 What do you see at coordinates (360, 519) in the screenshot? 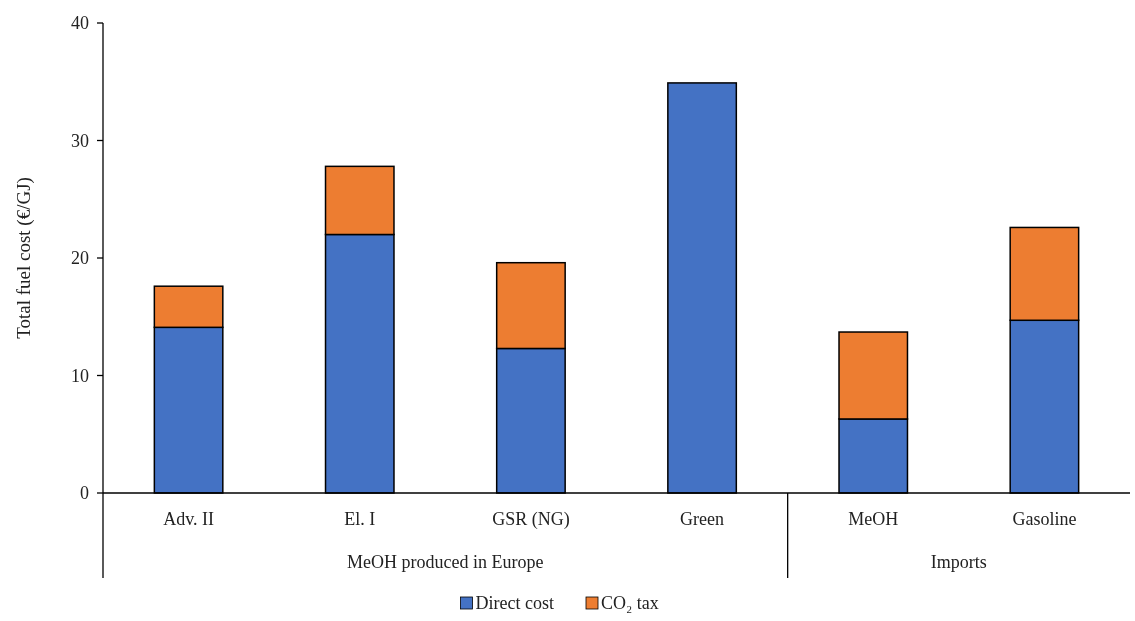
I see `x-tick-label: El. I` at bounding box center [360, 519].